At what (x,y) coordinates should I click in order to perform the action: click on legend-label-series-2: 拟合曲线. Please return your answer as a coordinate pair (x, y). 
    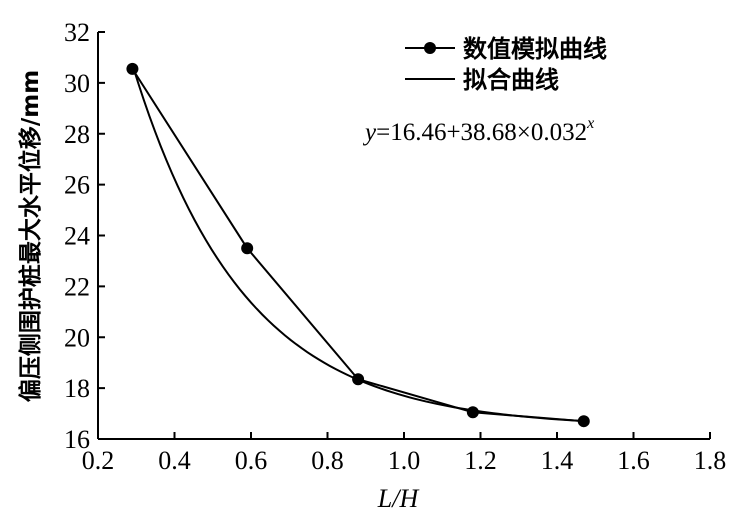
    Looking at the image, I should click on (511, 80).